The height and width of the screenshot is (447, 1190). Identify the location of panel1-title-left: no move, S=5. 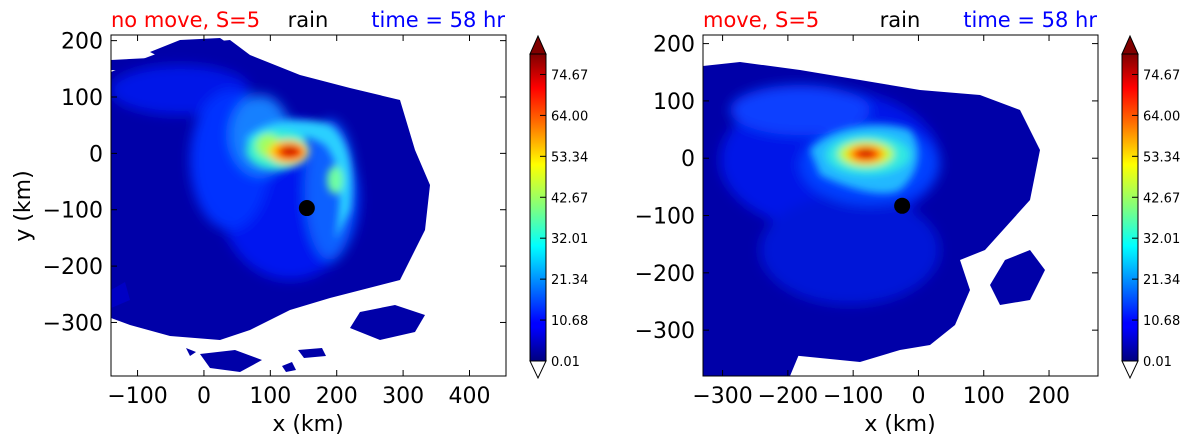
(185, 20).